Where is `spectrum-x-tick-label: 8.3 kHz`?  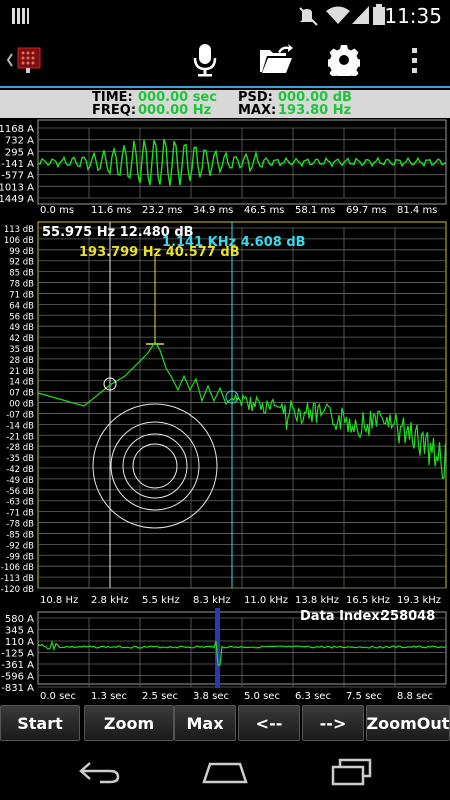 spectrum-x-tick-label: 8.3 kHz is located at coordinates (212, 600).